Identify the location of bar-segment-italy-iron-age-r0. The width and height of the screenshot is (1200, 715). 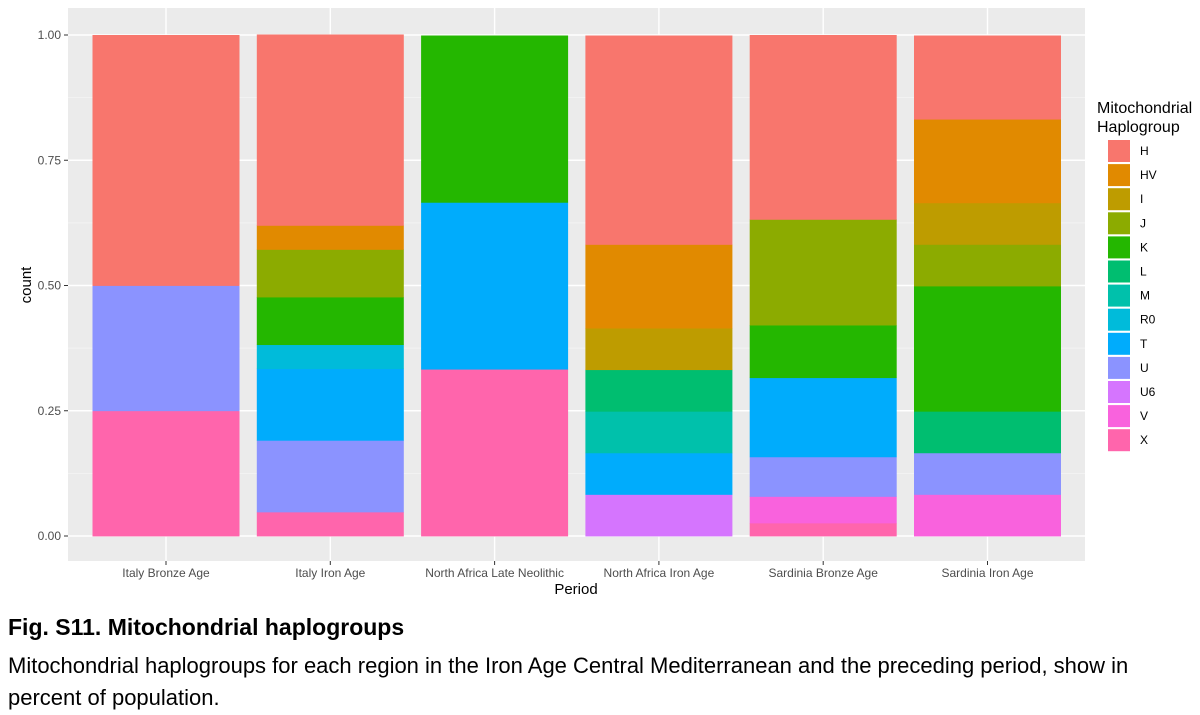
(330, 357).